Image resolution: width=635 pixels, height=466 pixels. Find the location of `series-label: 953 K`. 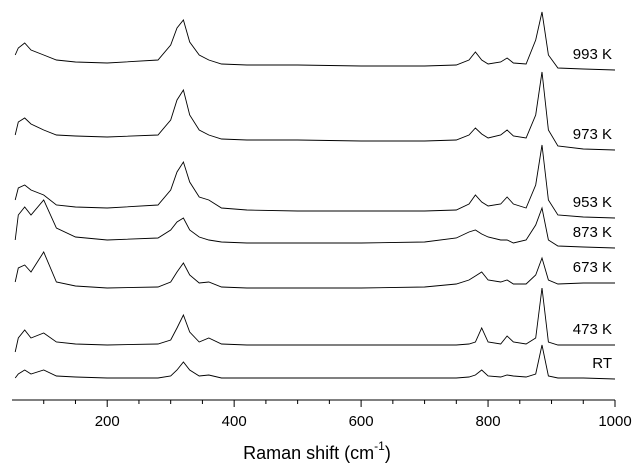

series-label: 953 K is located at coordinates (592, 202).